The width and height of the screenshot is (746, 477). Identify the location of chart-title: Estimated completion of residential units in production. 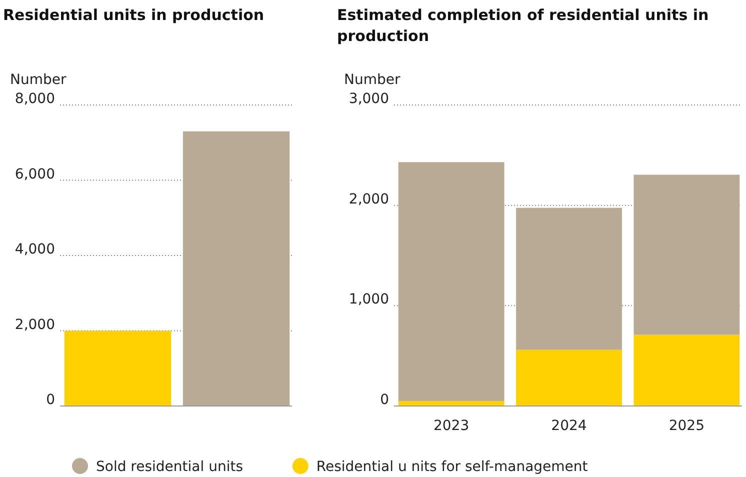
(523, 25).